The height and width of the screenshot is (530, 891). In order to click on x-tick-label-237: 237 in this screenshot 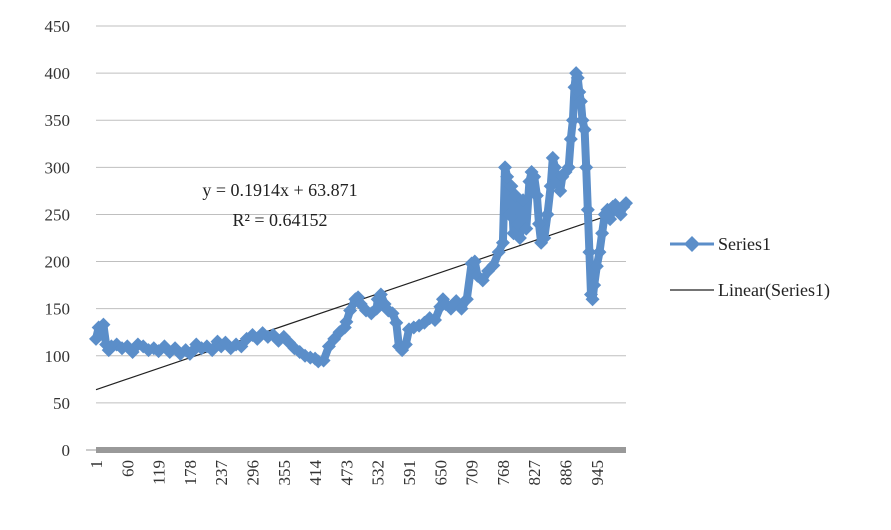, I will do `click(221, 473)`.